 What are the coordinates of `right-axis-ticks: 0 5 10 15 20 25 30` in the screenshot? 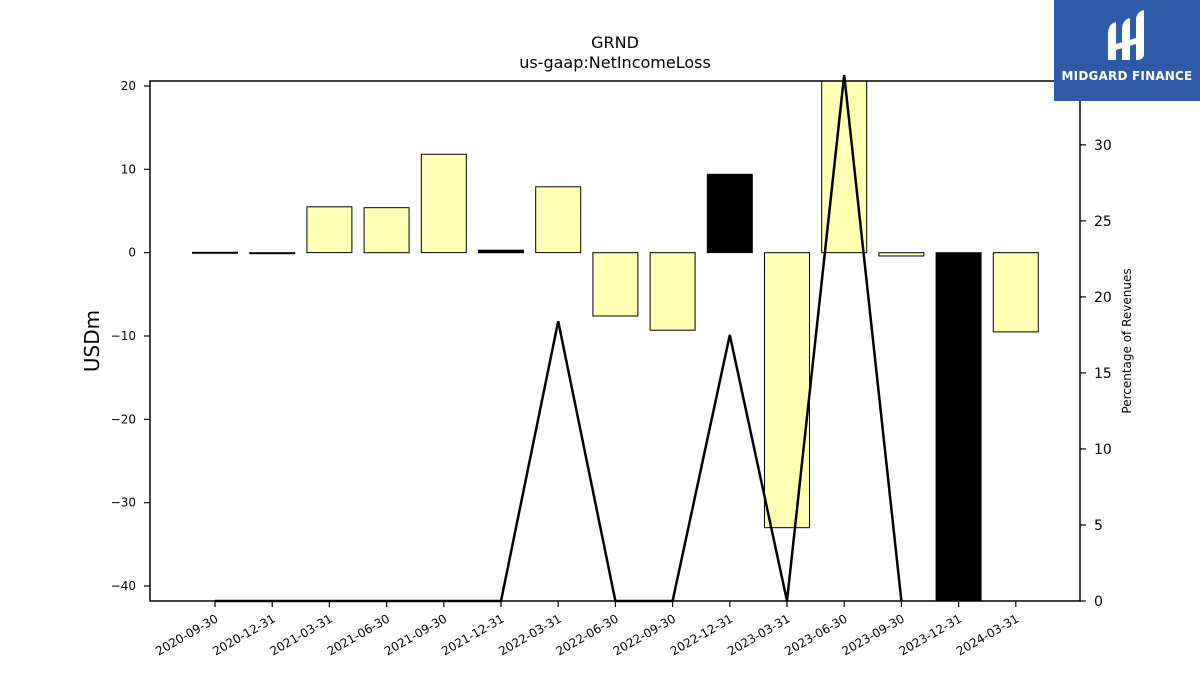 It's located at (1096, 374).